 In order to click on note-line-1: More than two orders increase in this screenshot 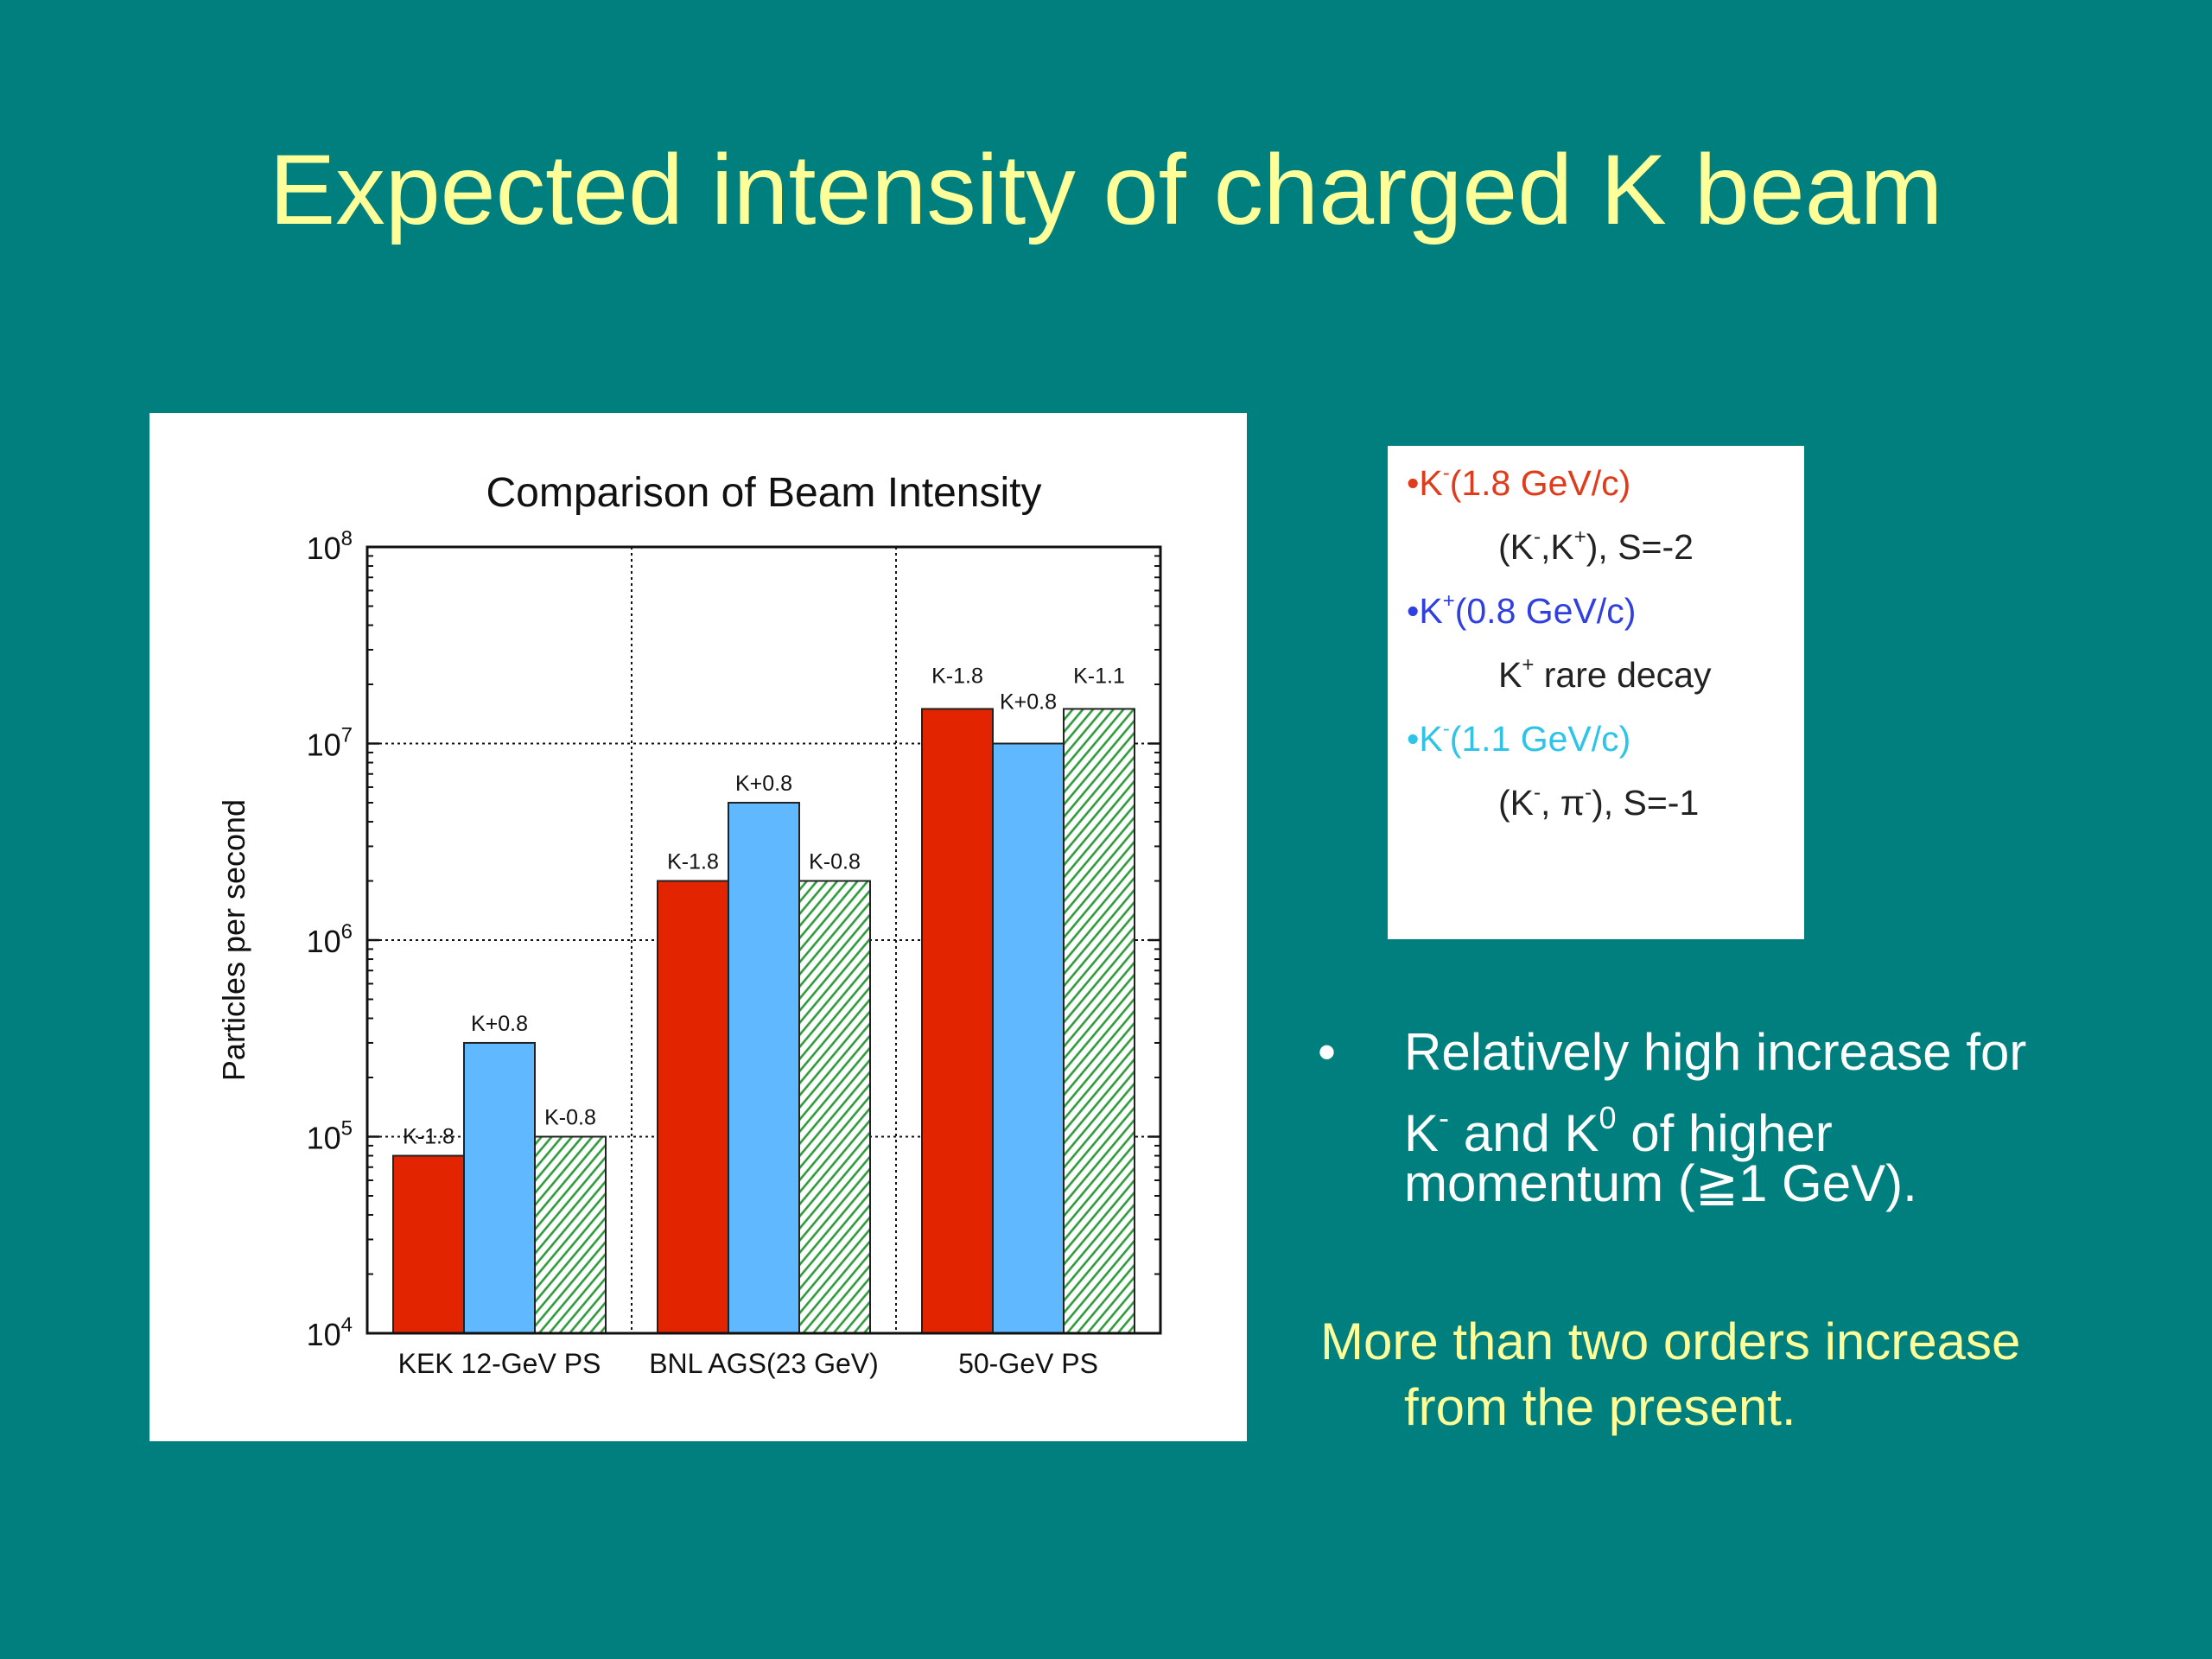, I will do `click(1670, 1341)`.